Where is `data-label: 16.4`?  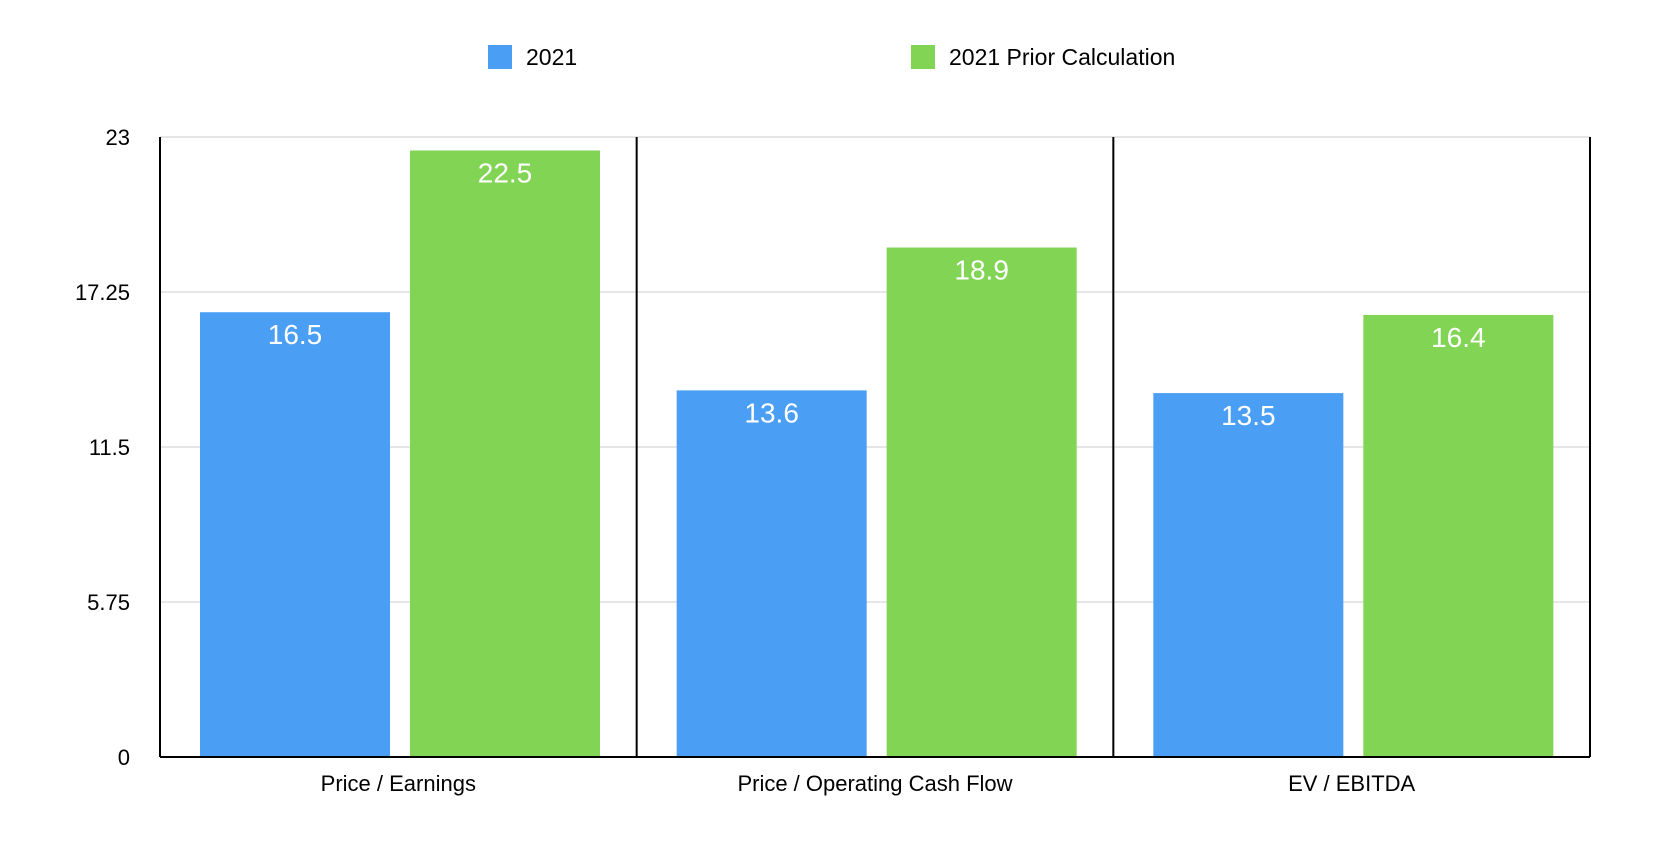
data-label: 16.4 is located at coordinates (1458, 337).